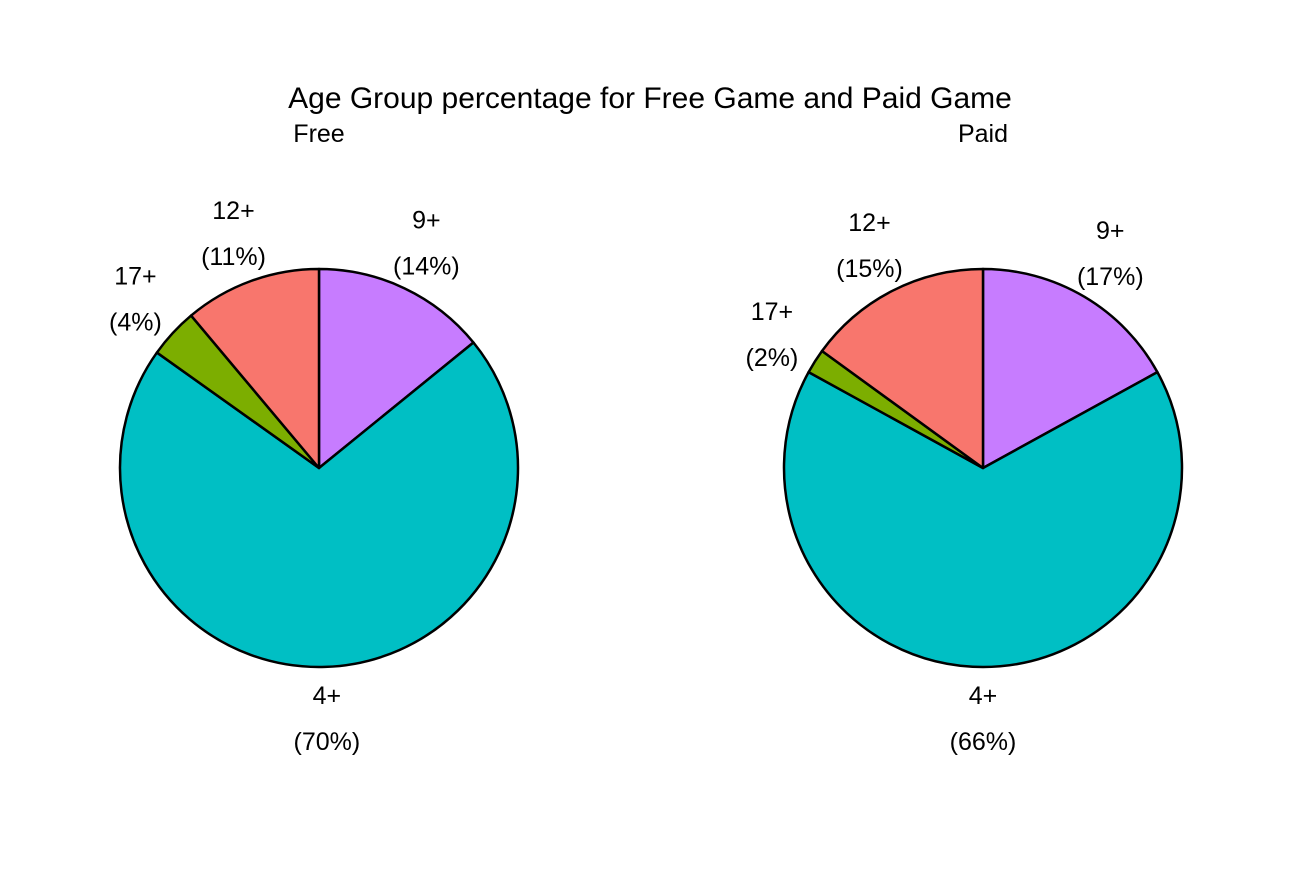 Image resolution: width=1300 pixels, height=882 pixels. I want to click on free-slice-pct-9-plus: (14%), so click(426, 266).